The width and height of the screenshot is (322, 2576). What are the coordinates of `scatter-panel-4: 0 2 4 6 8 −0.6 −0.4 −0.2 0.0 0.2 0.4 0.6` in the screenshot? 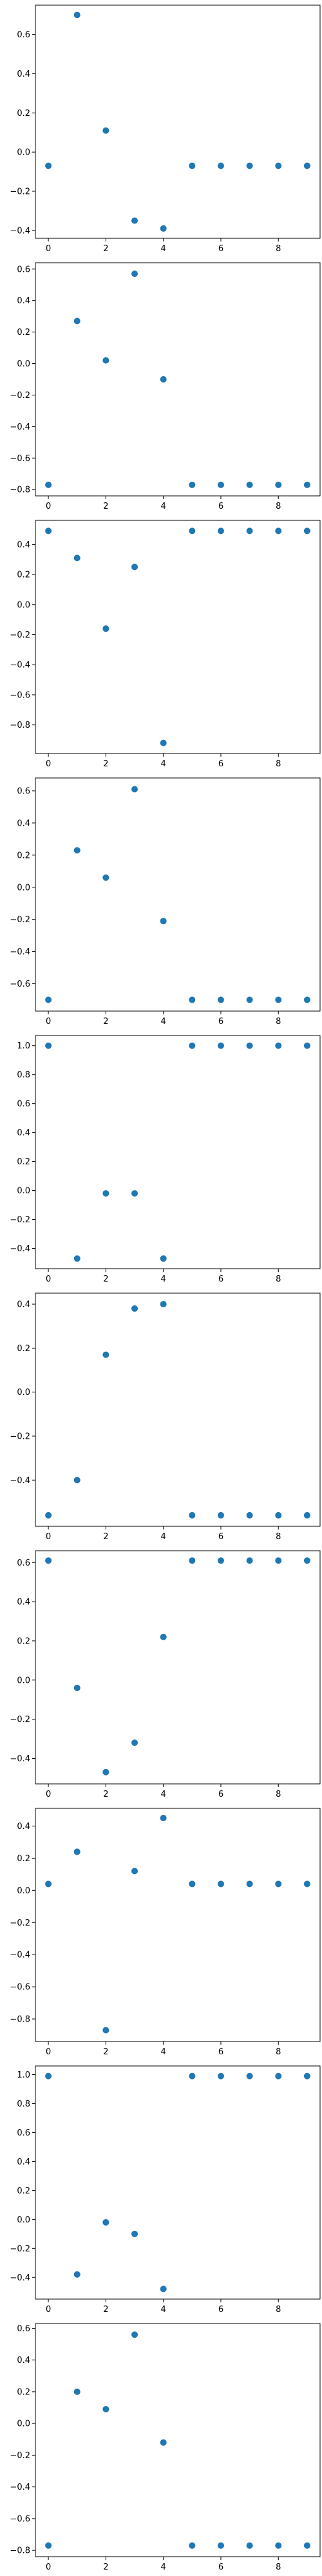 It's located at (166, 902).